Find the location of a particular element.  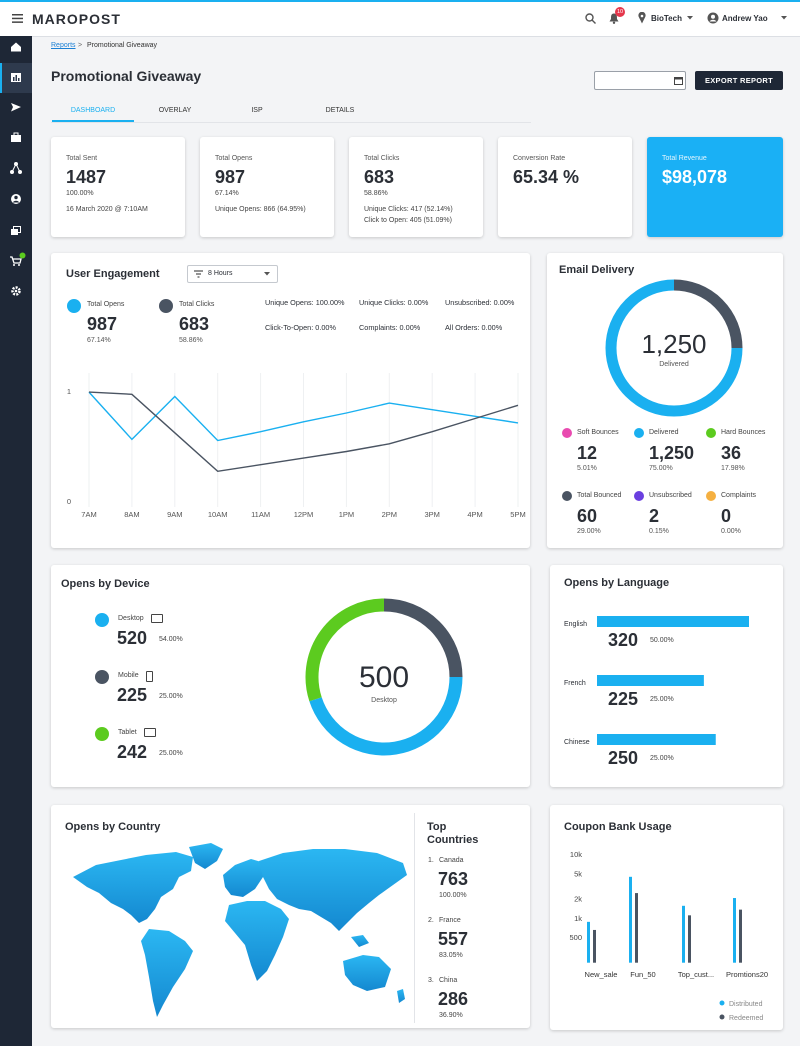

legend-label: Redeemed is located at coordinates (746, 1018).